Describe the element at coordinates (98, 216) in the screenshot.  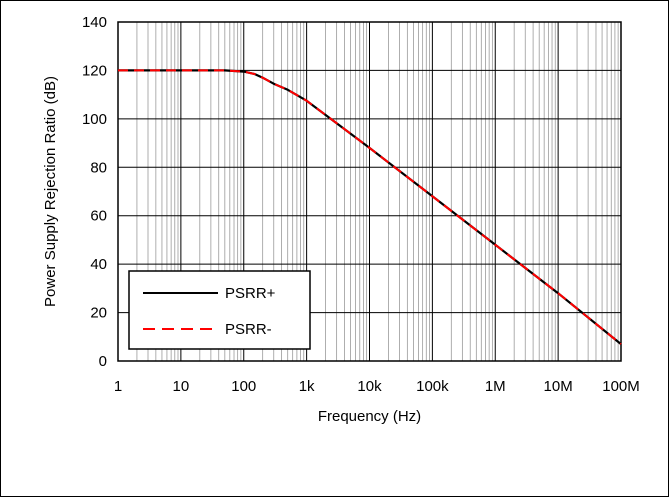
I see `y-tick-label: 60` at that location.